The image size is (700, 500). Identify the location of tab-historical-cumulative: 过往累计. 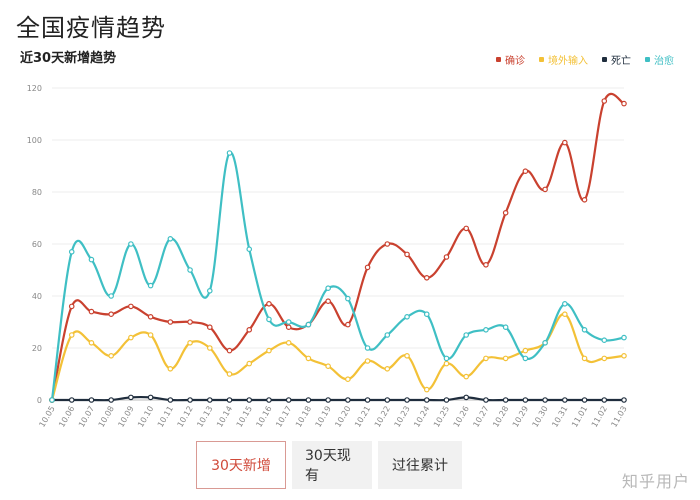
(420, 465).